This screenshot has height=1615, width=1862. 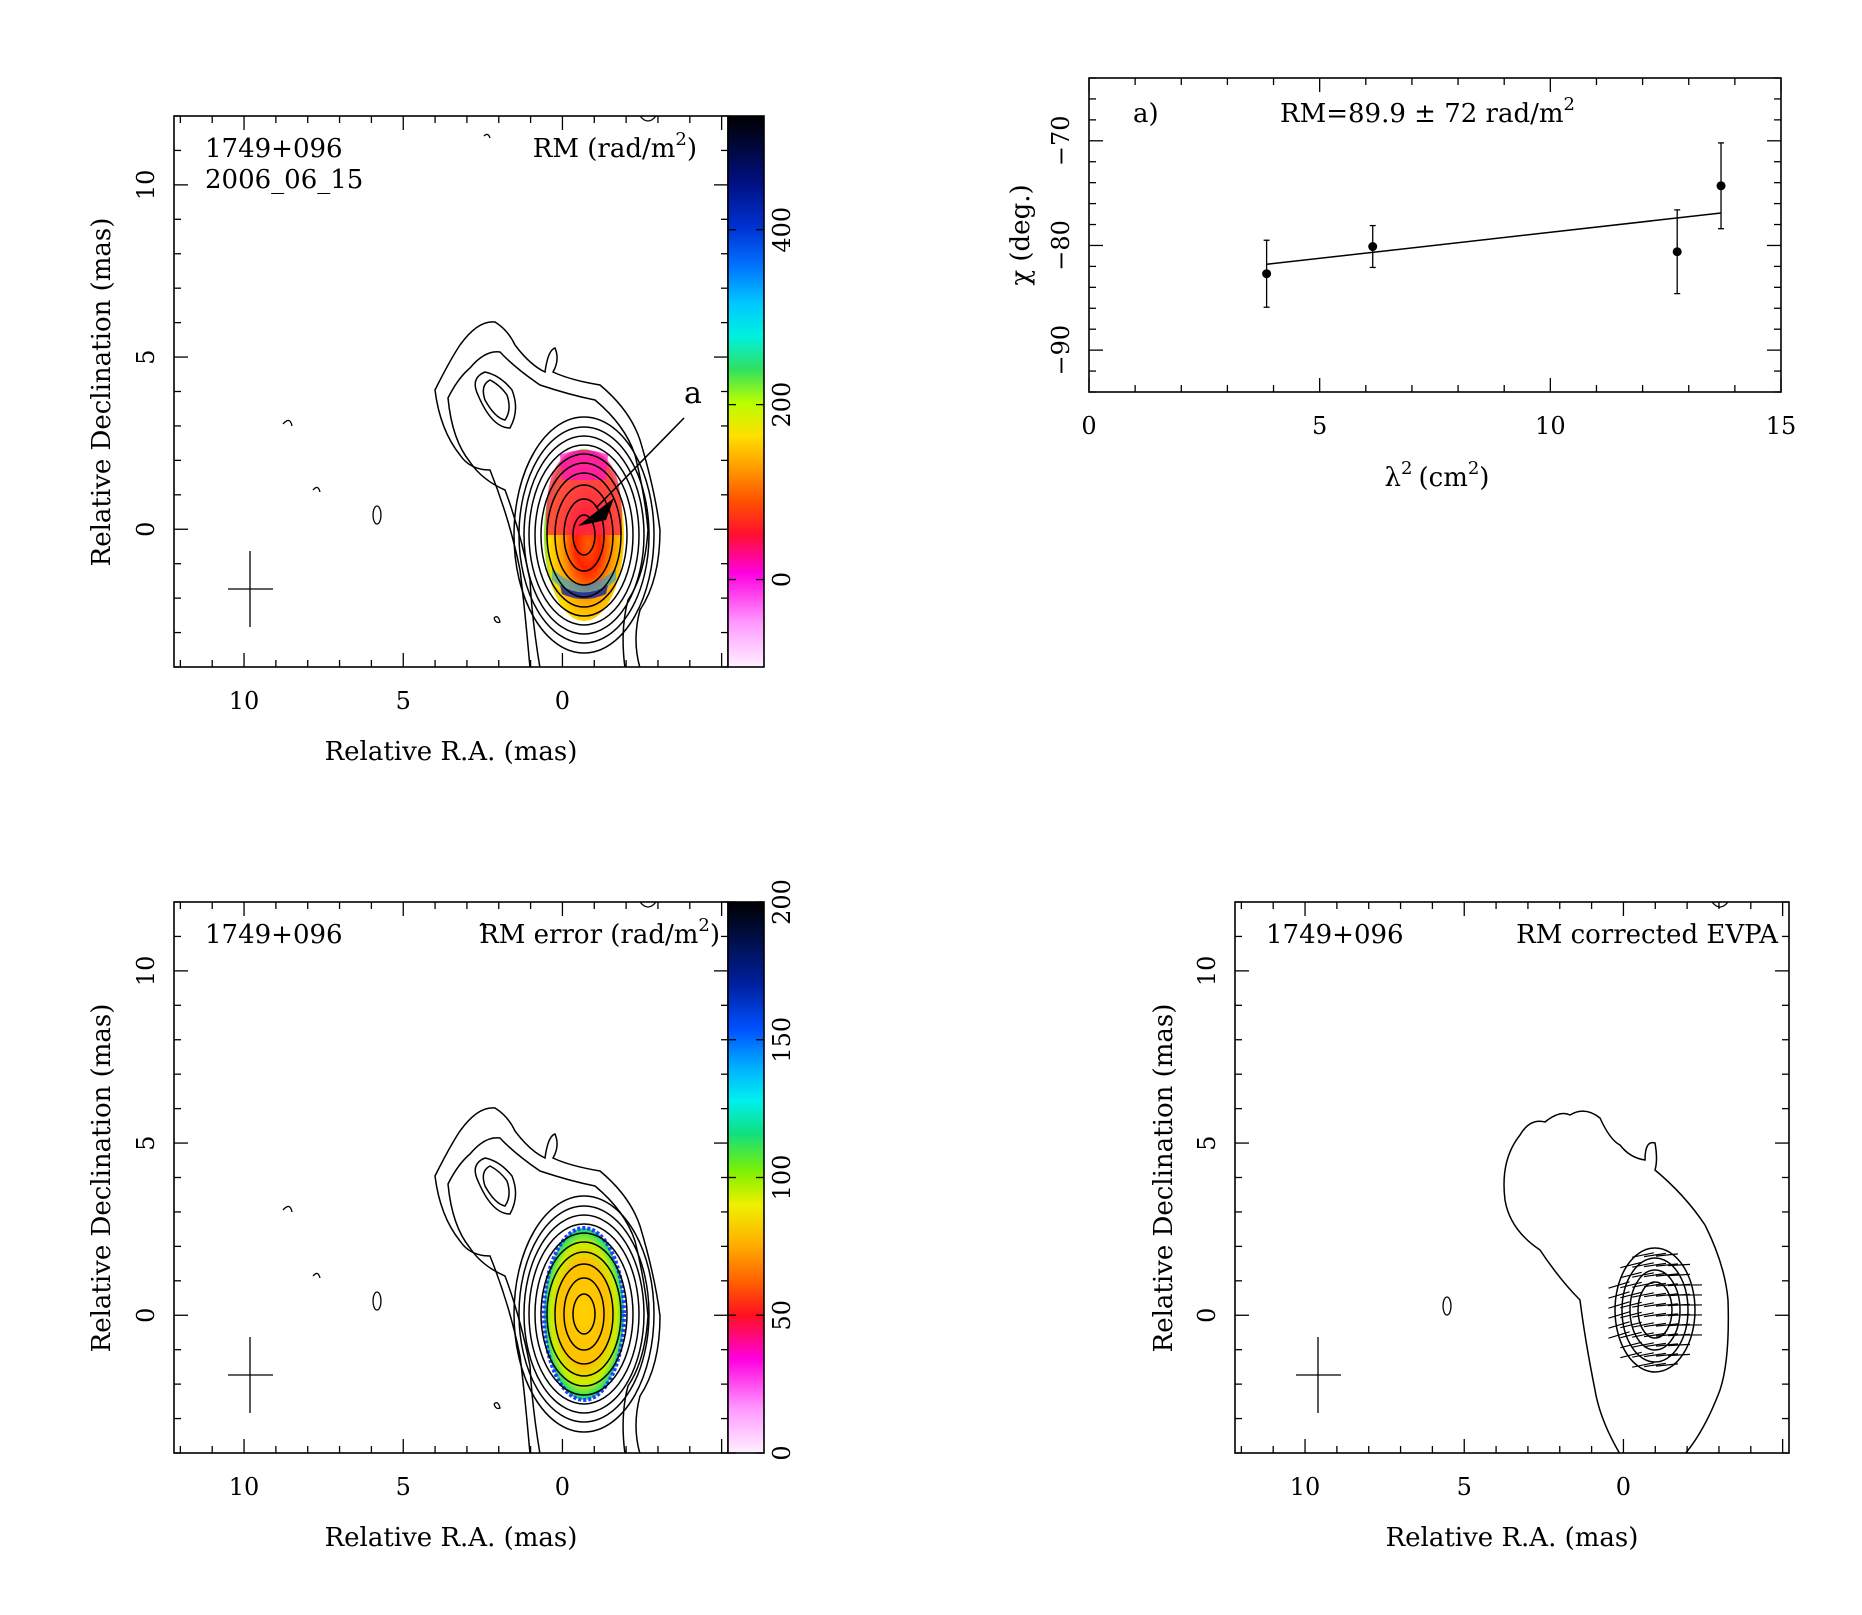 I want to click on rm-error-xlabel: Relative R.A. (mas), so click(x=451, y=1538).